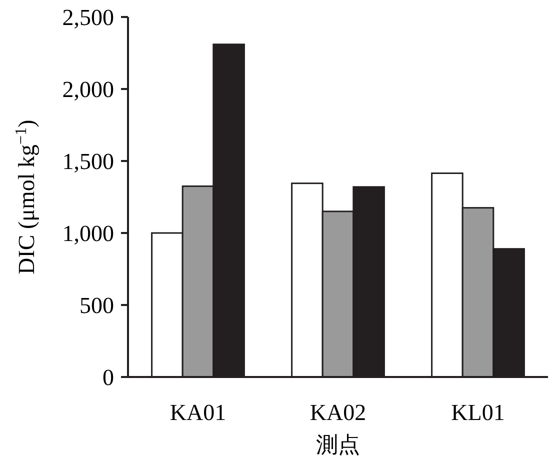  What do you see at coordinates (338, 444) in the screenshot?
I see `x-axis-title: 測点` at bounding box center [338, 444].